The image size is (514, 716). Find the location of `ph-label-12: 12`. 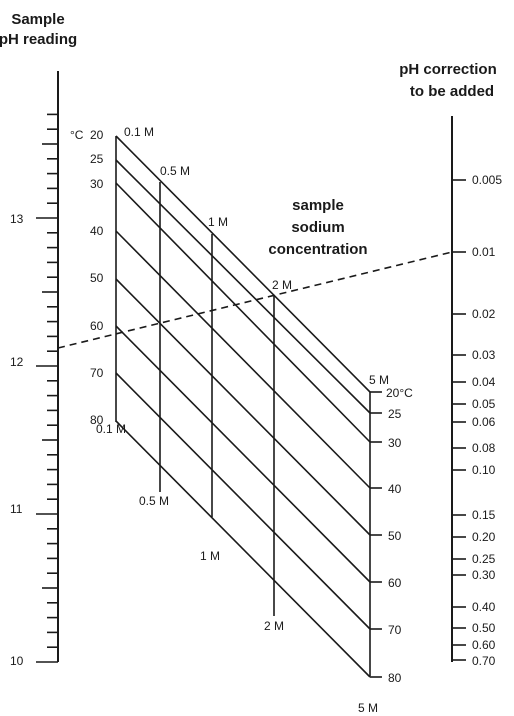

ph-label-12: 12 is located at coordinates (17, 362).